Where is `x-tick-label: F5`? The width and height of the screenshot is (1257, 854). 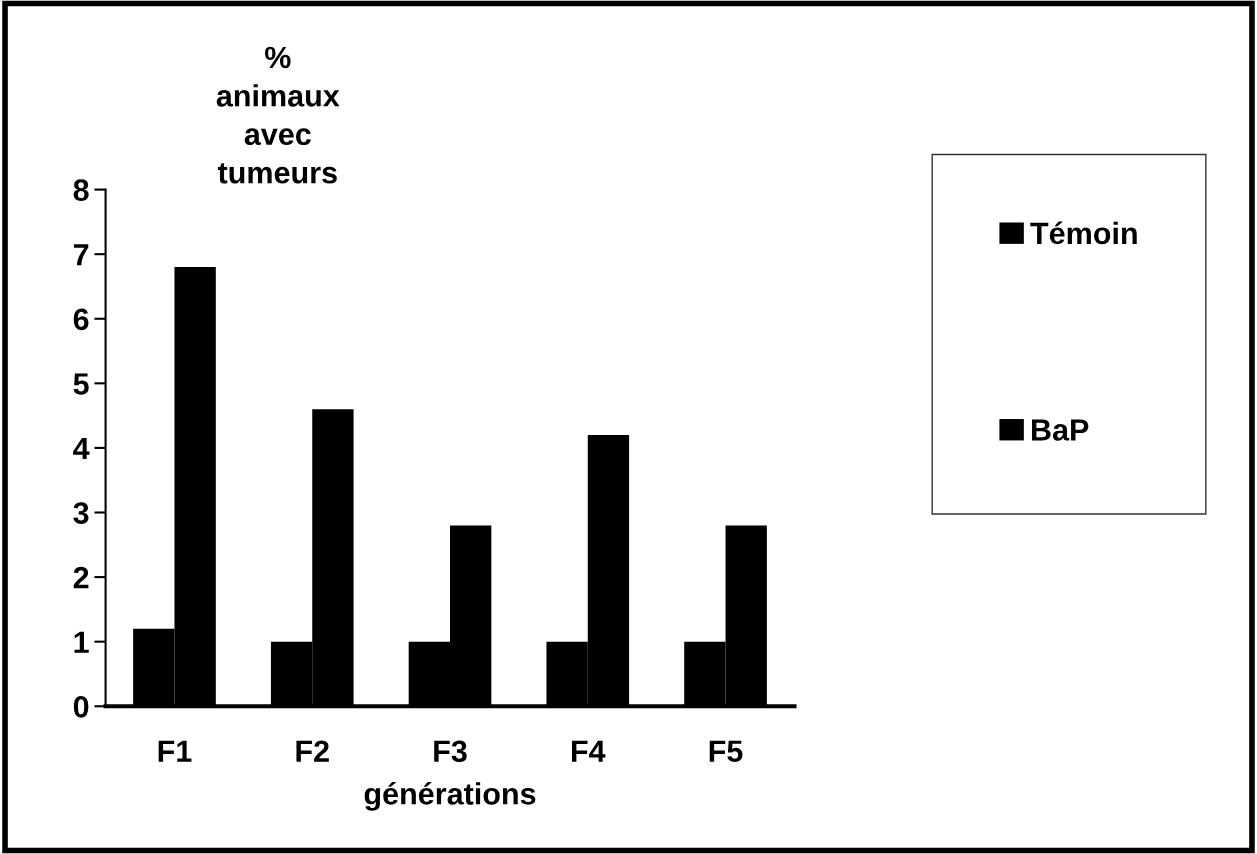
x-tick-label: F5 is located at coordinates (726, 751).